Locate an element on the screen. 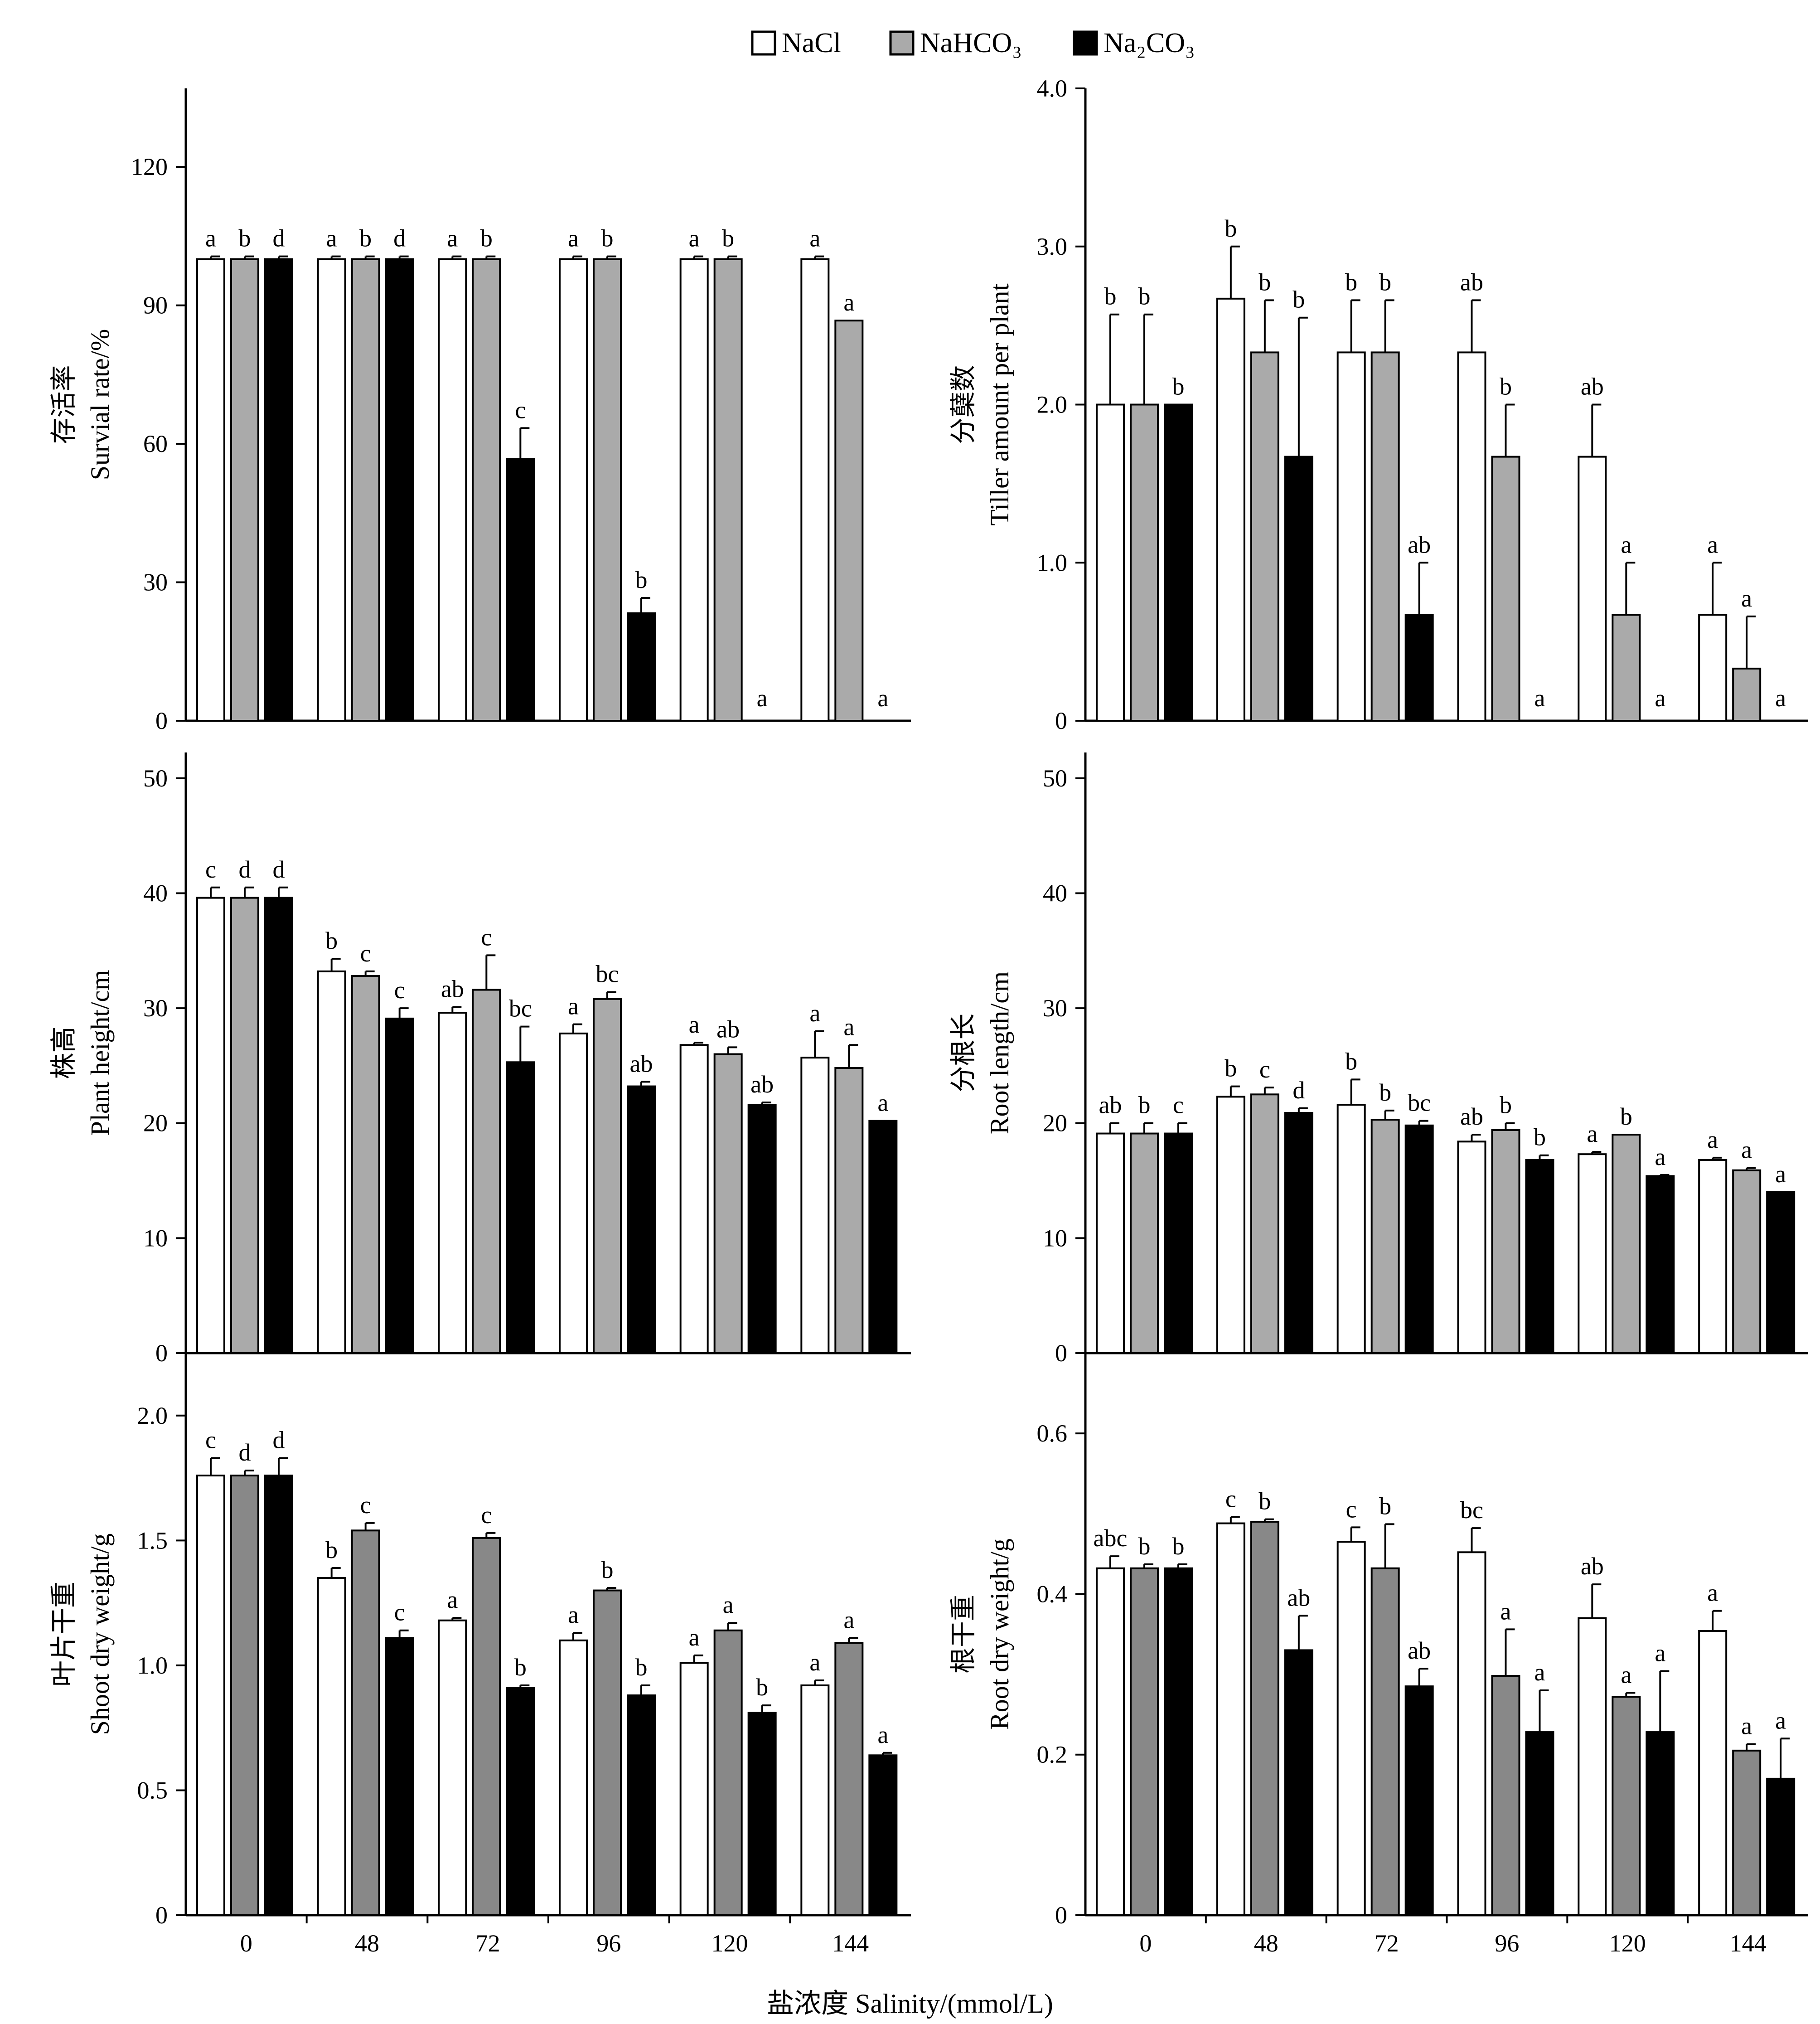 The height and width of the screenshot is (2024, 1820). y-tick-label: 50 is located at coordinates (1055, 779).